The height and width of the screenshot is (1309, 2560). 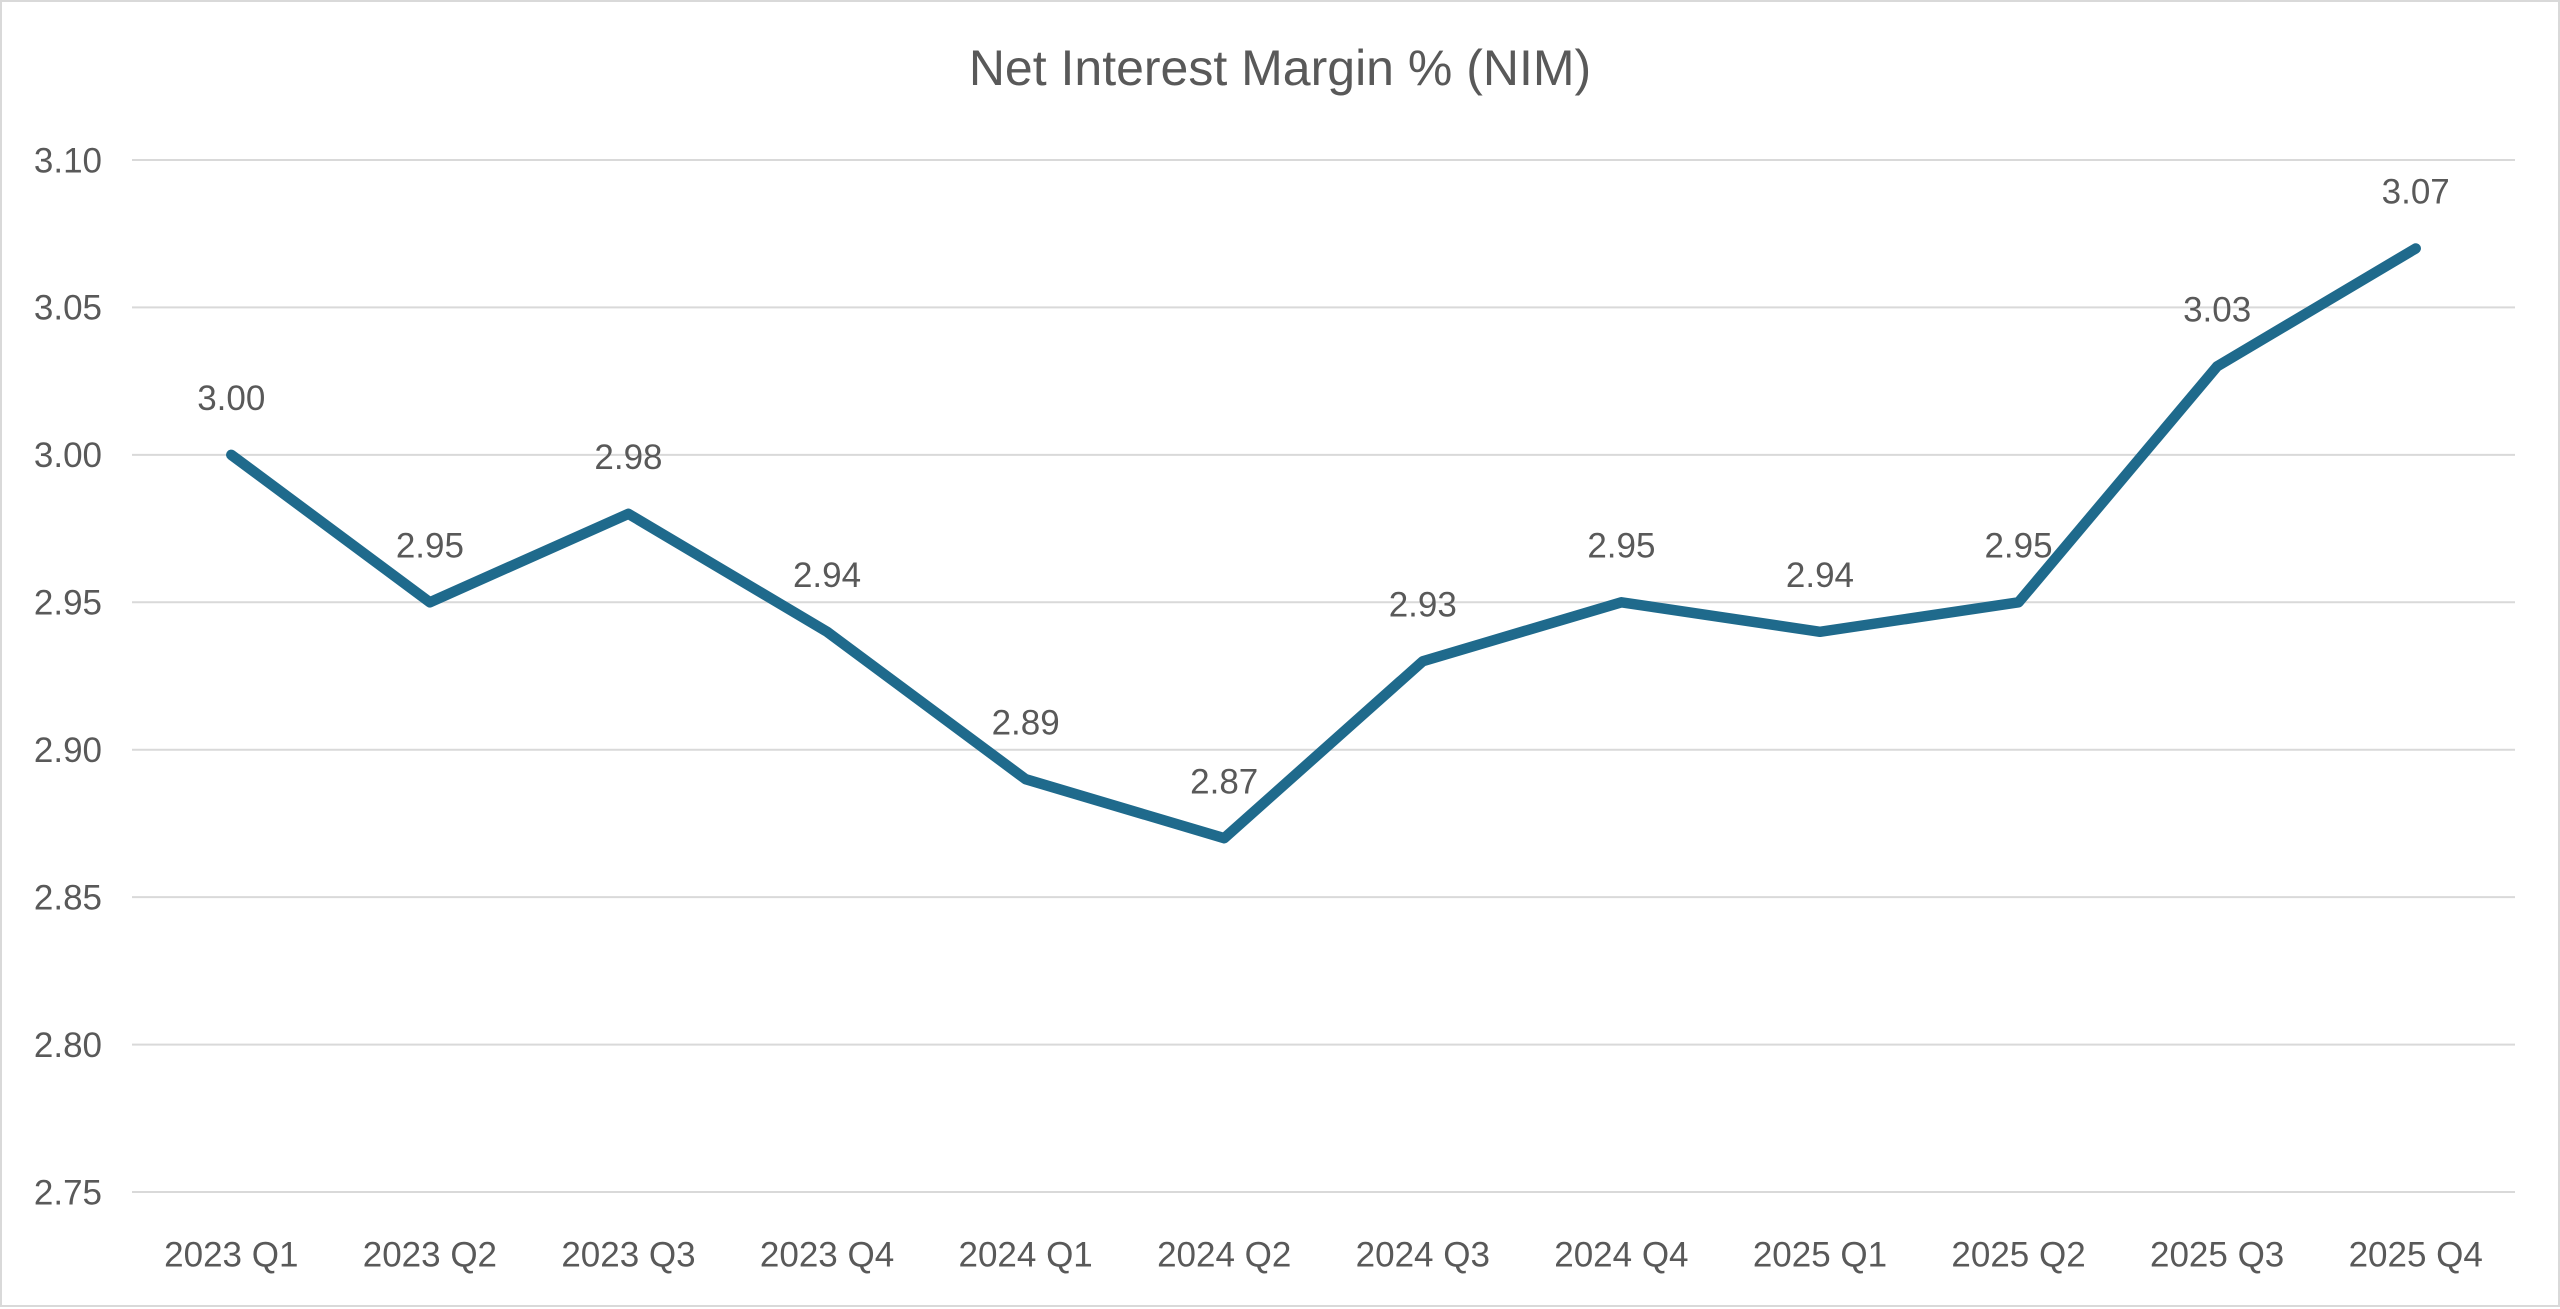 What do you see at coordinates (827, 1254) in the screenshot?
I see `x-axis-tick-label: 2023 Q4` at bounding box center [827, 1254].